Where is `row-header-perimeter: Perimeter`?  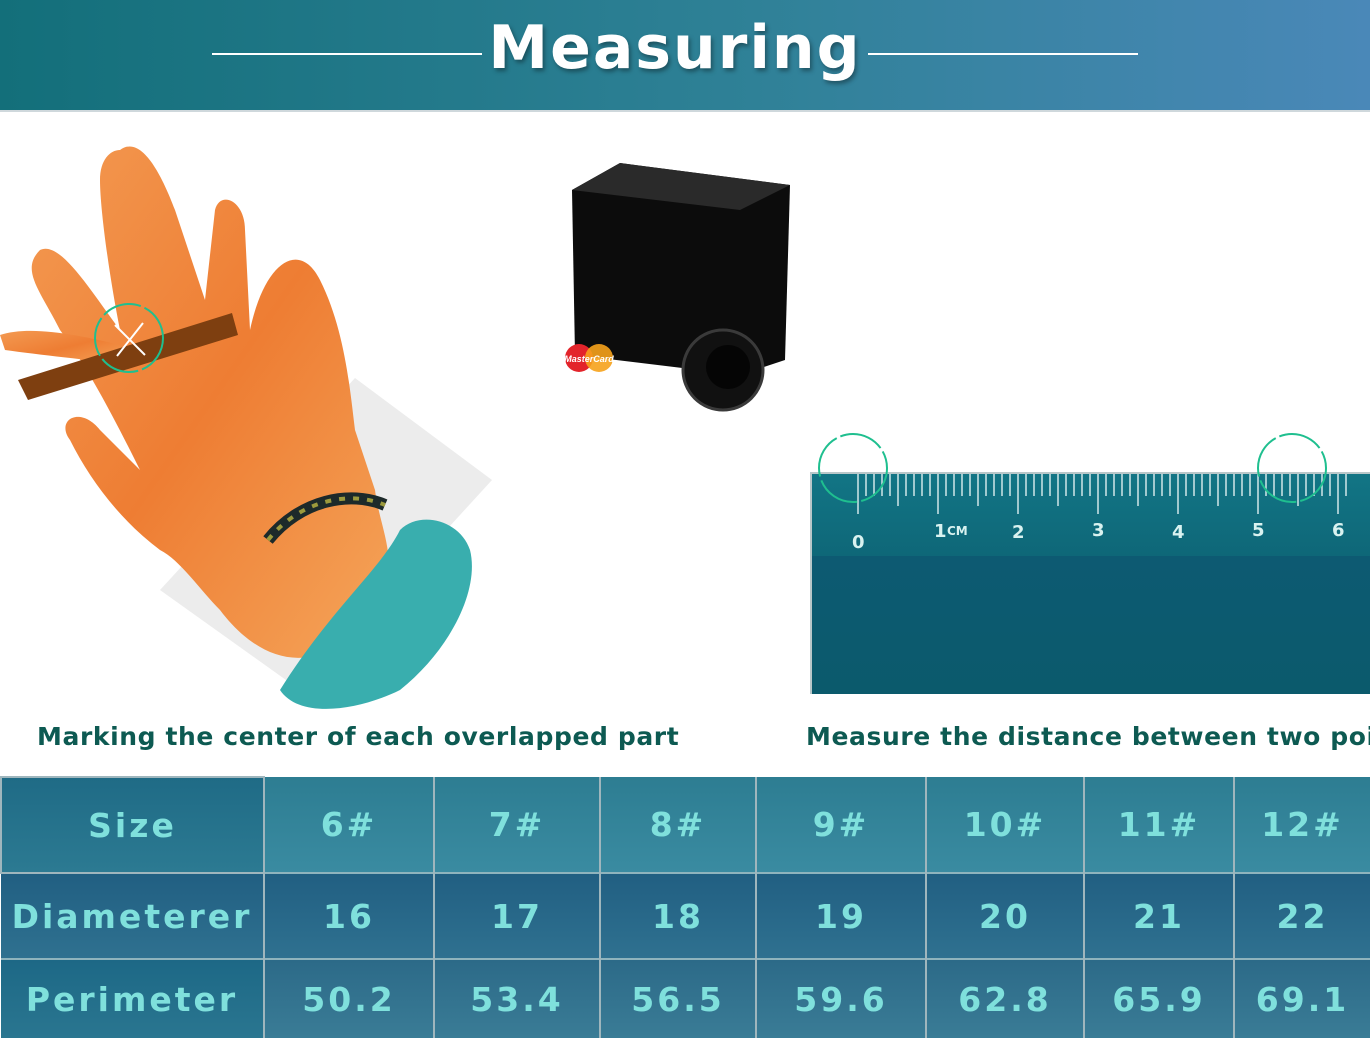
row-header-perimeter: Perimeter is located at coordinates (133, 998).